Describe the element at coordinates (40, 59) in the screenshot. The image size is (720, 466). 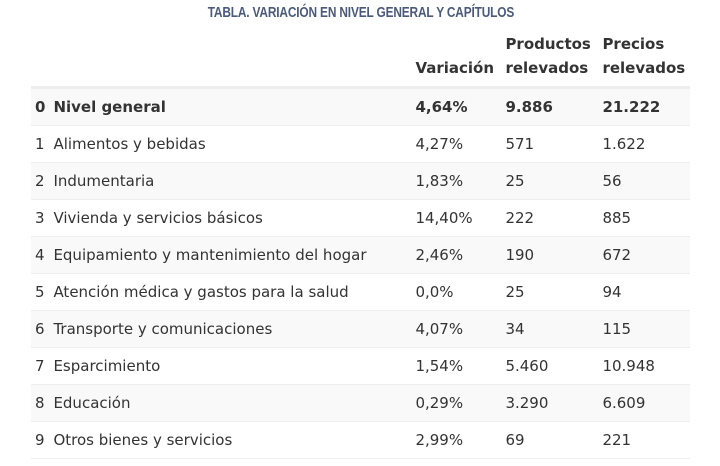
I see `header-index` at that location.